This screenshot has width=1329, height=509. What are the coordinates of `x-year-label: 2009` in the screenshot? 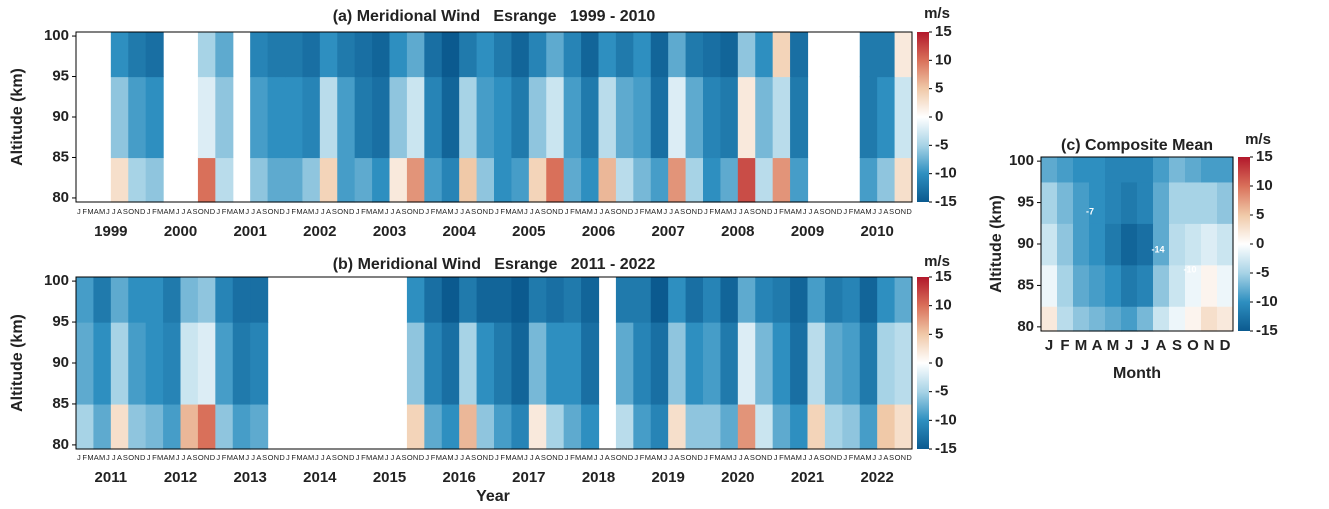 It's located at (807, 231).